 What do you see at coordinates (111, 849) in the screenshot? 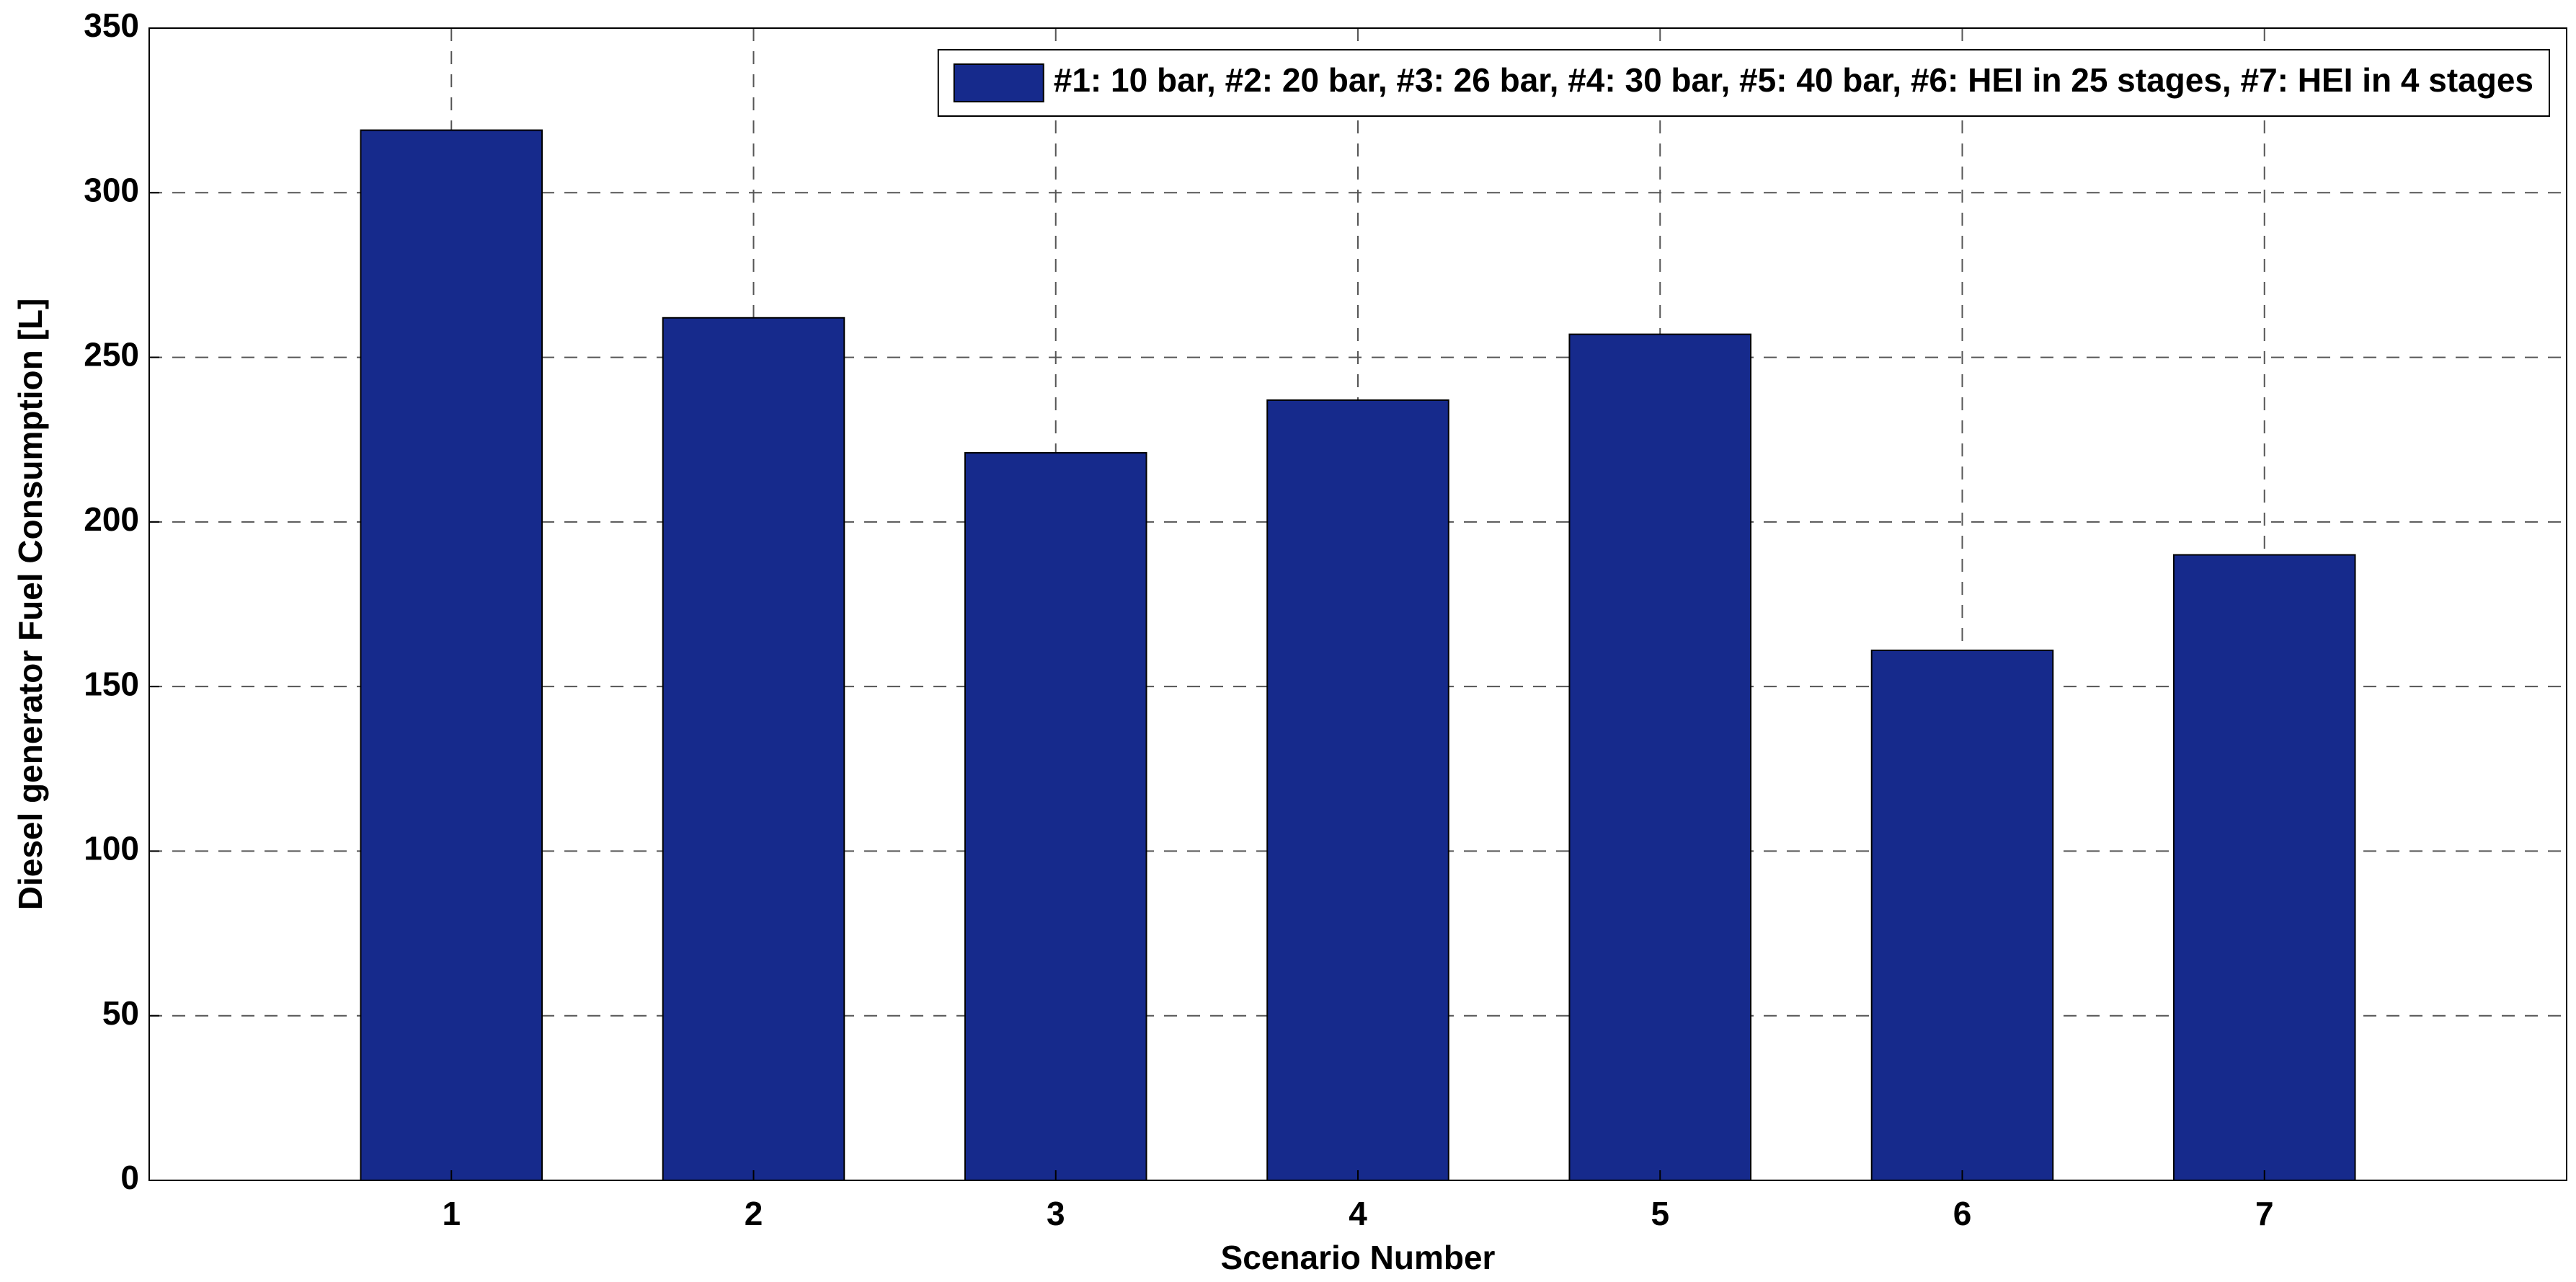
I see `y-tick-label: 100` at bounding box center [111, 849].